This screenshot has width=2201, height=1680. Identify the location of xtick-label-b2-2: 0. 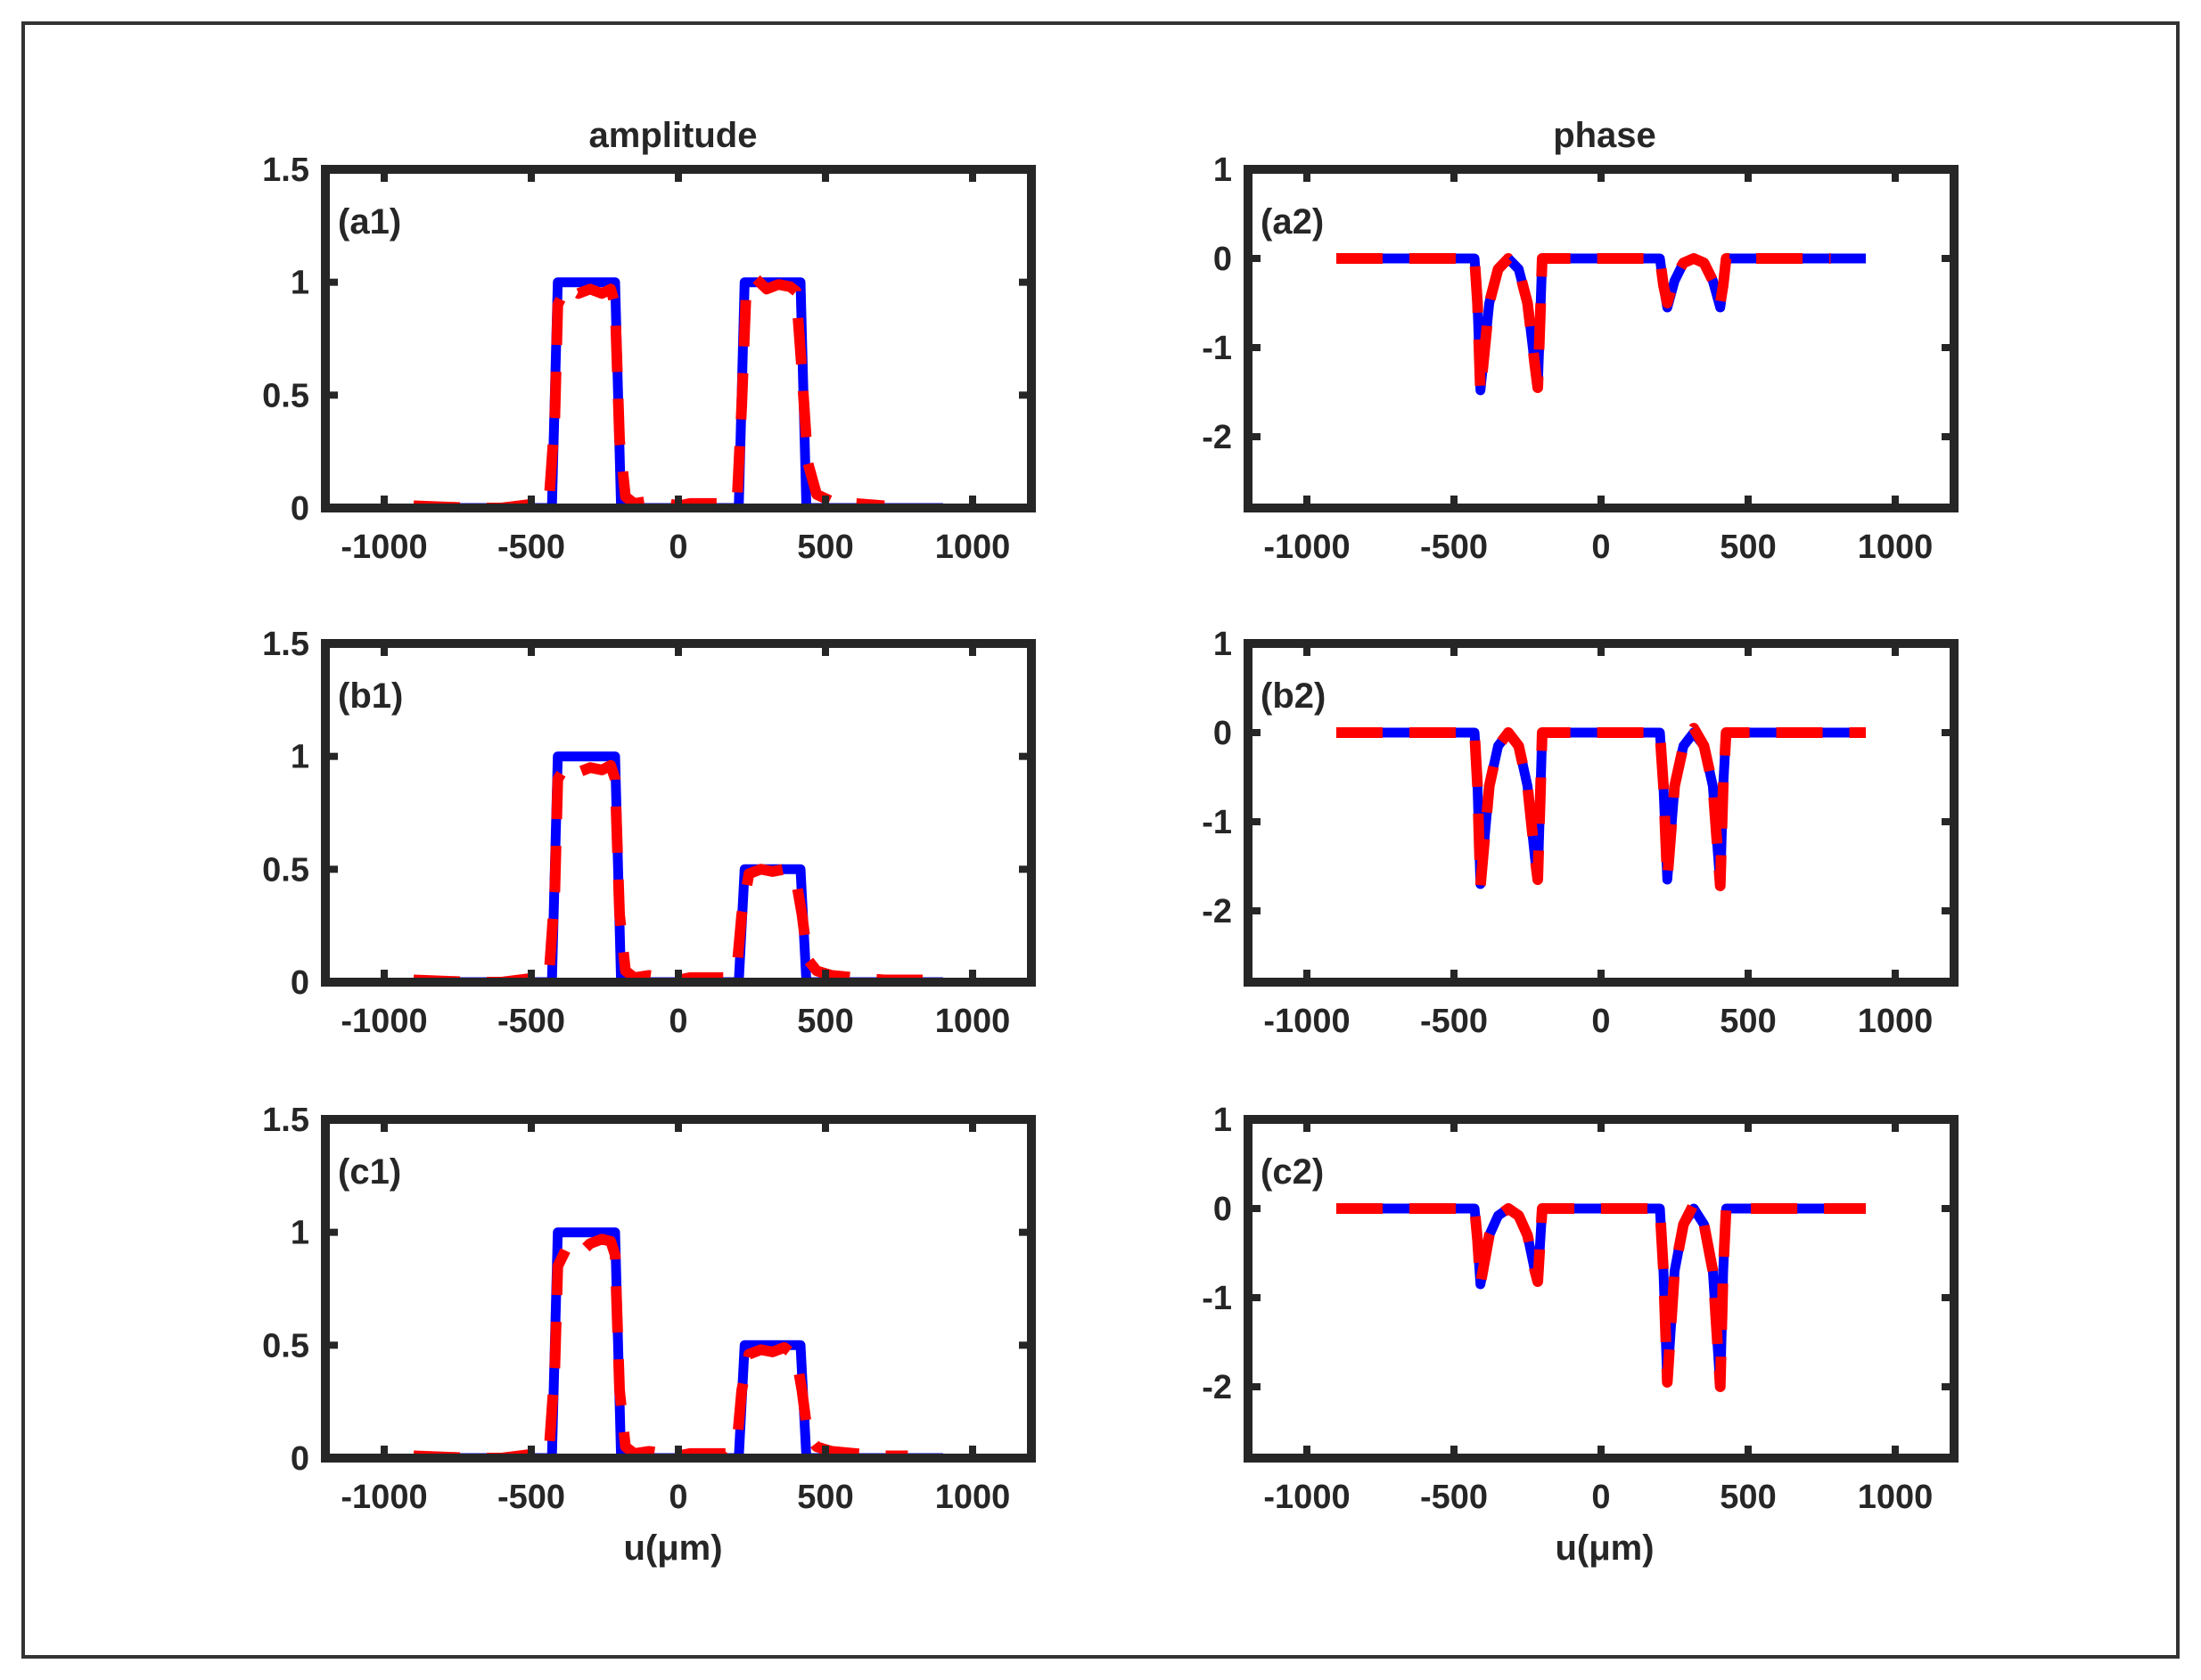
(1600, 1021).